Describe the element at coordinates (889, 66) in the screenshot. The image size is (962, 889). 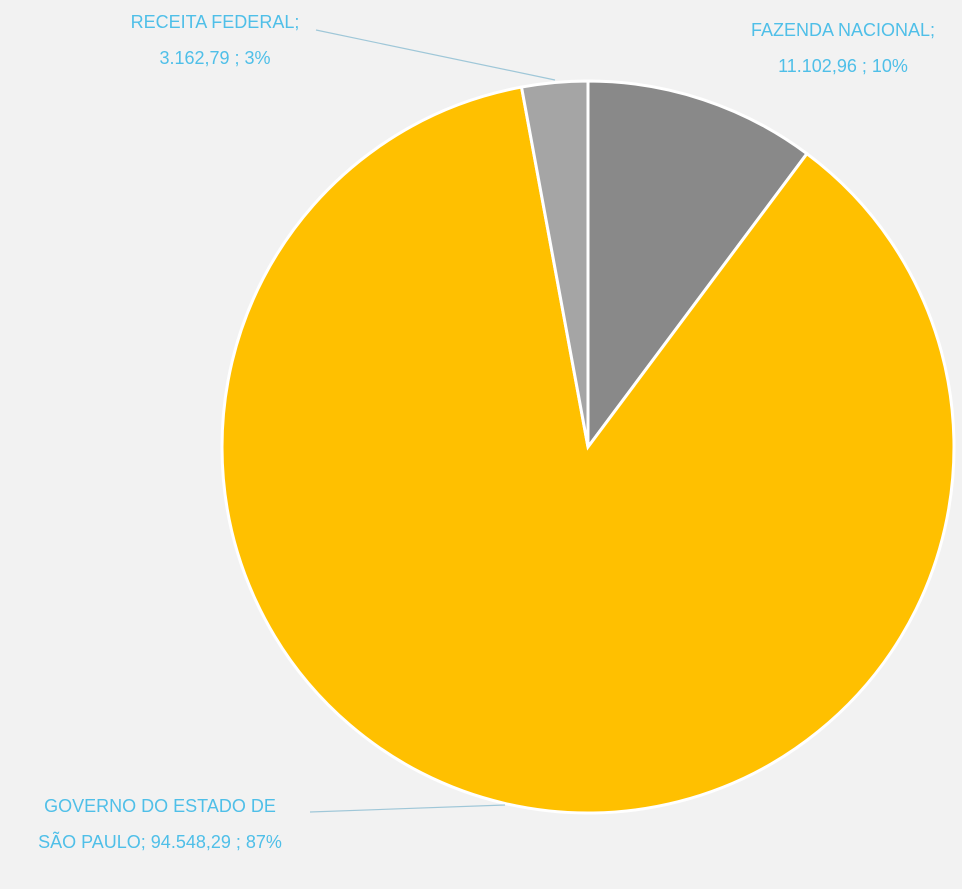
I see `percentage-label: 10%` at that location.